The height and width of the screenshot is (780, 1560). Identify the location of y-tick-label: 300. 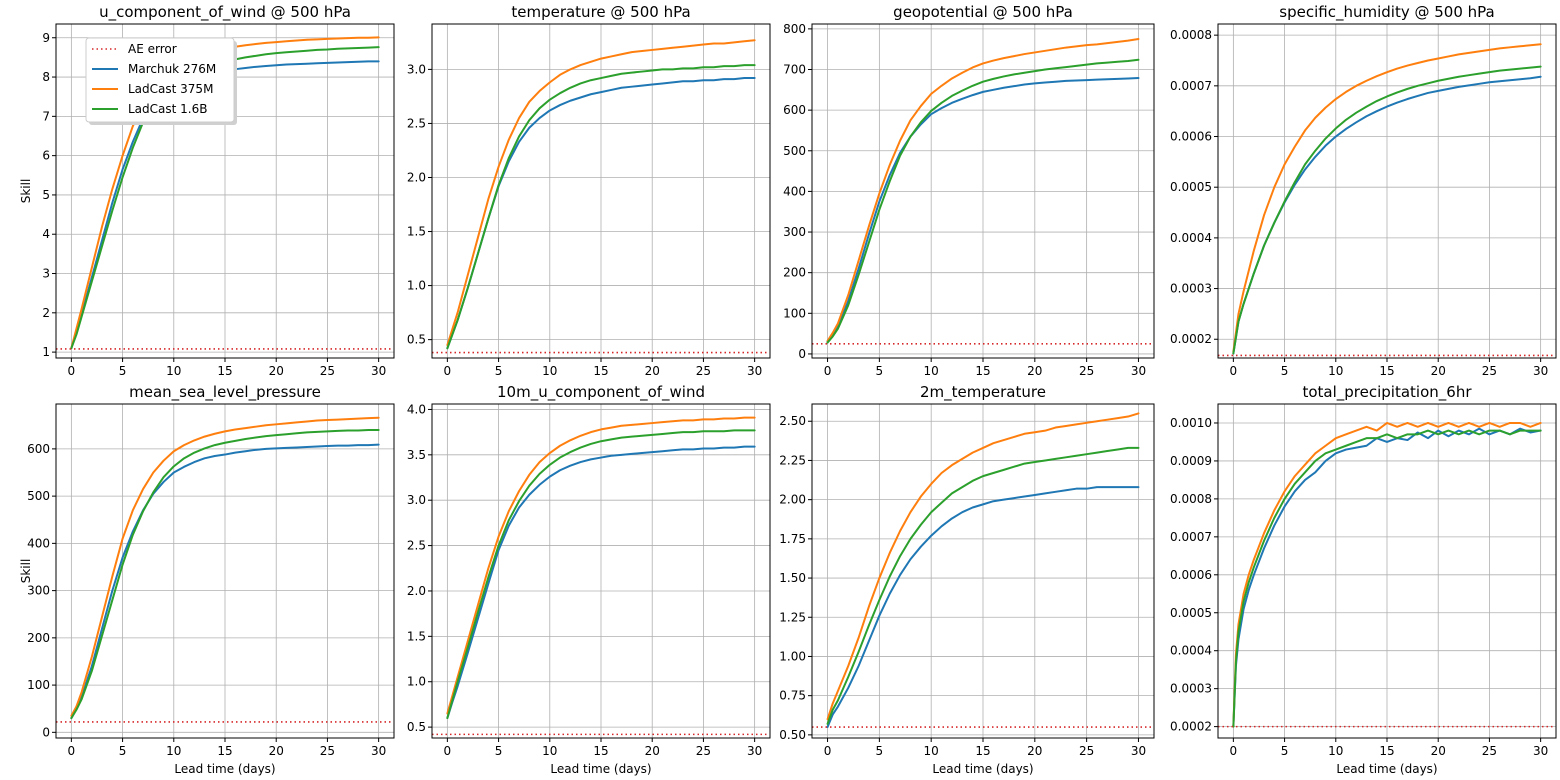
(794, 232).